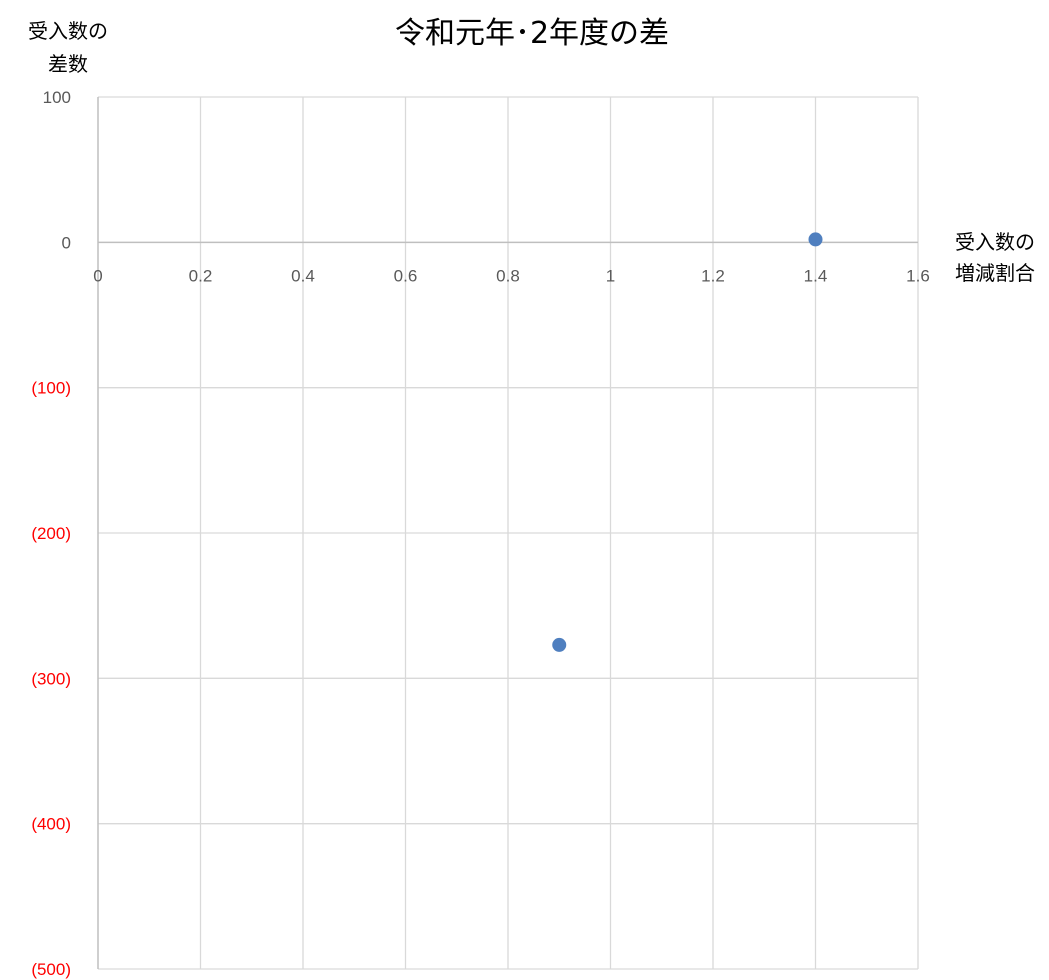 The height and width of the screenshot is (980, 1049). I want to click on x-axis-title-line-2: 増減割合, so click(995, 273).